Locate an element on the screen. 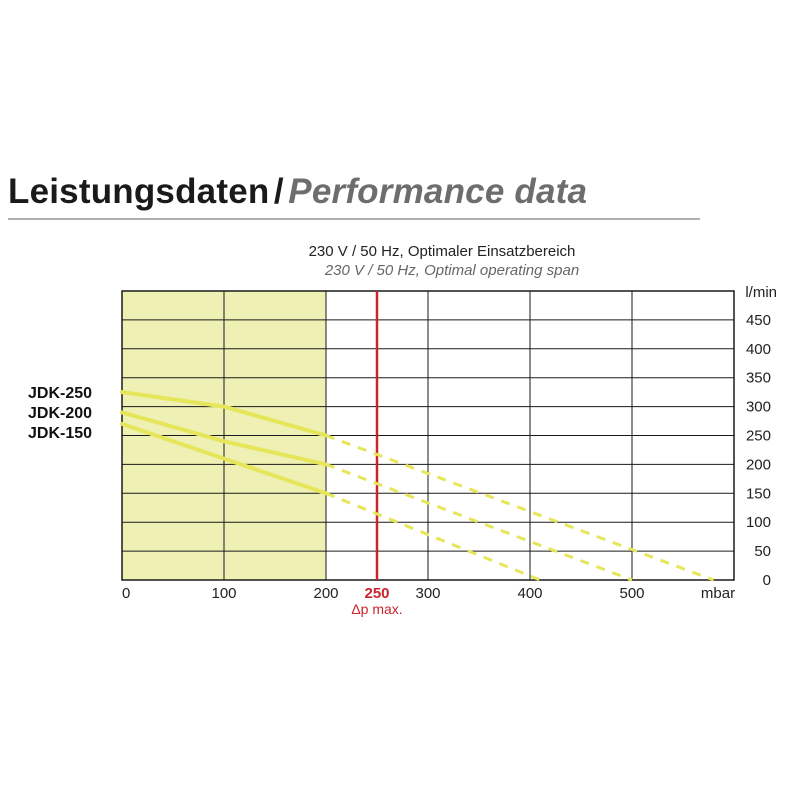 The width and height of the screenshot is (800, 800). series-label-jdk-150: JDK-150 is located at coordinates (60, 433).